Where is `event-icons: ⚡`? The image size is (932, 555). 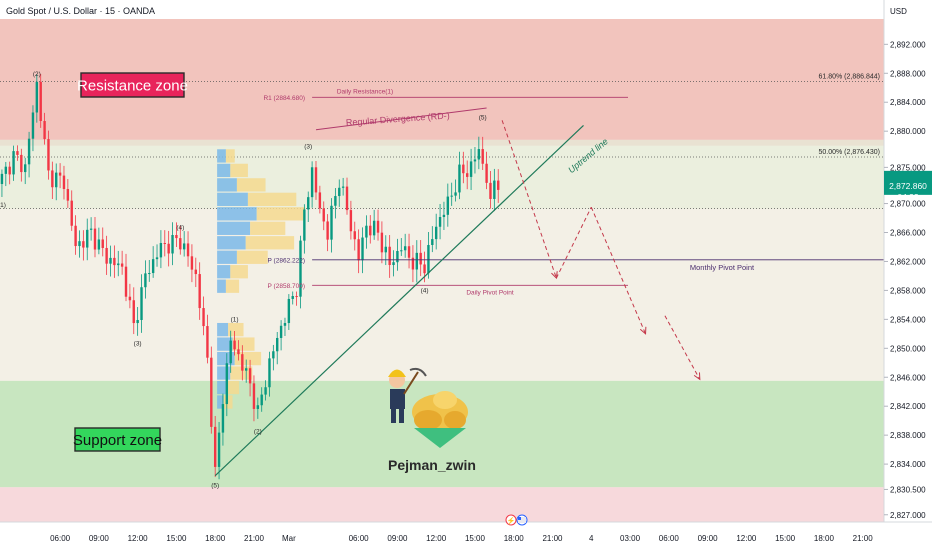
event-icons: ⚡ is located at coordinates (516, 520).